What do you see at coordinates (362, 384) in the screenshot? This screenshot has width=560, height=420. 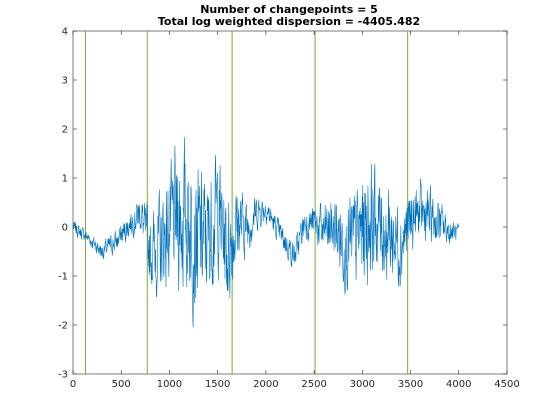 I see `x-tick-label: 3000` at bounding box center [362, 384].